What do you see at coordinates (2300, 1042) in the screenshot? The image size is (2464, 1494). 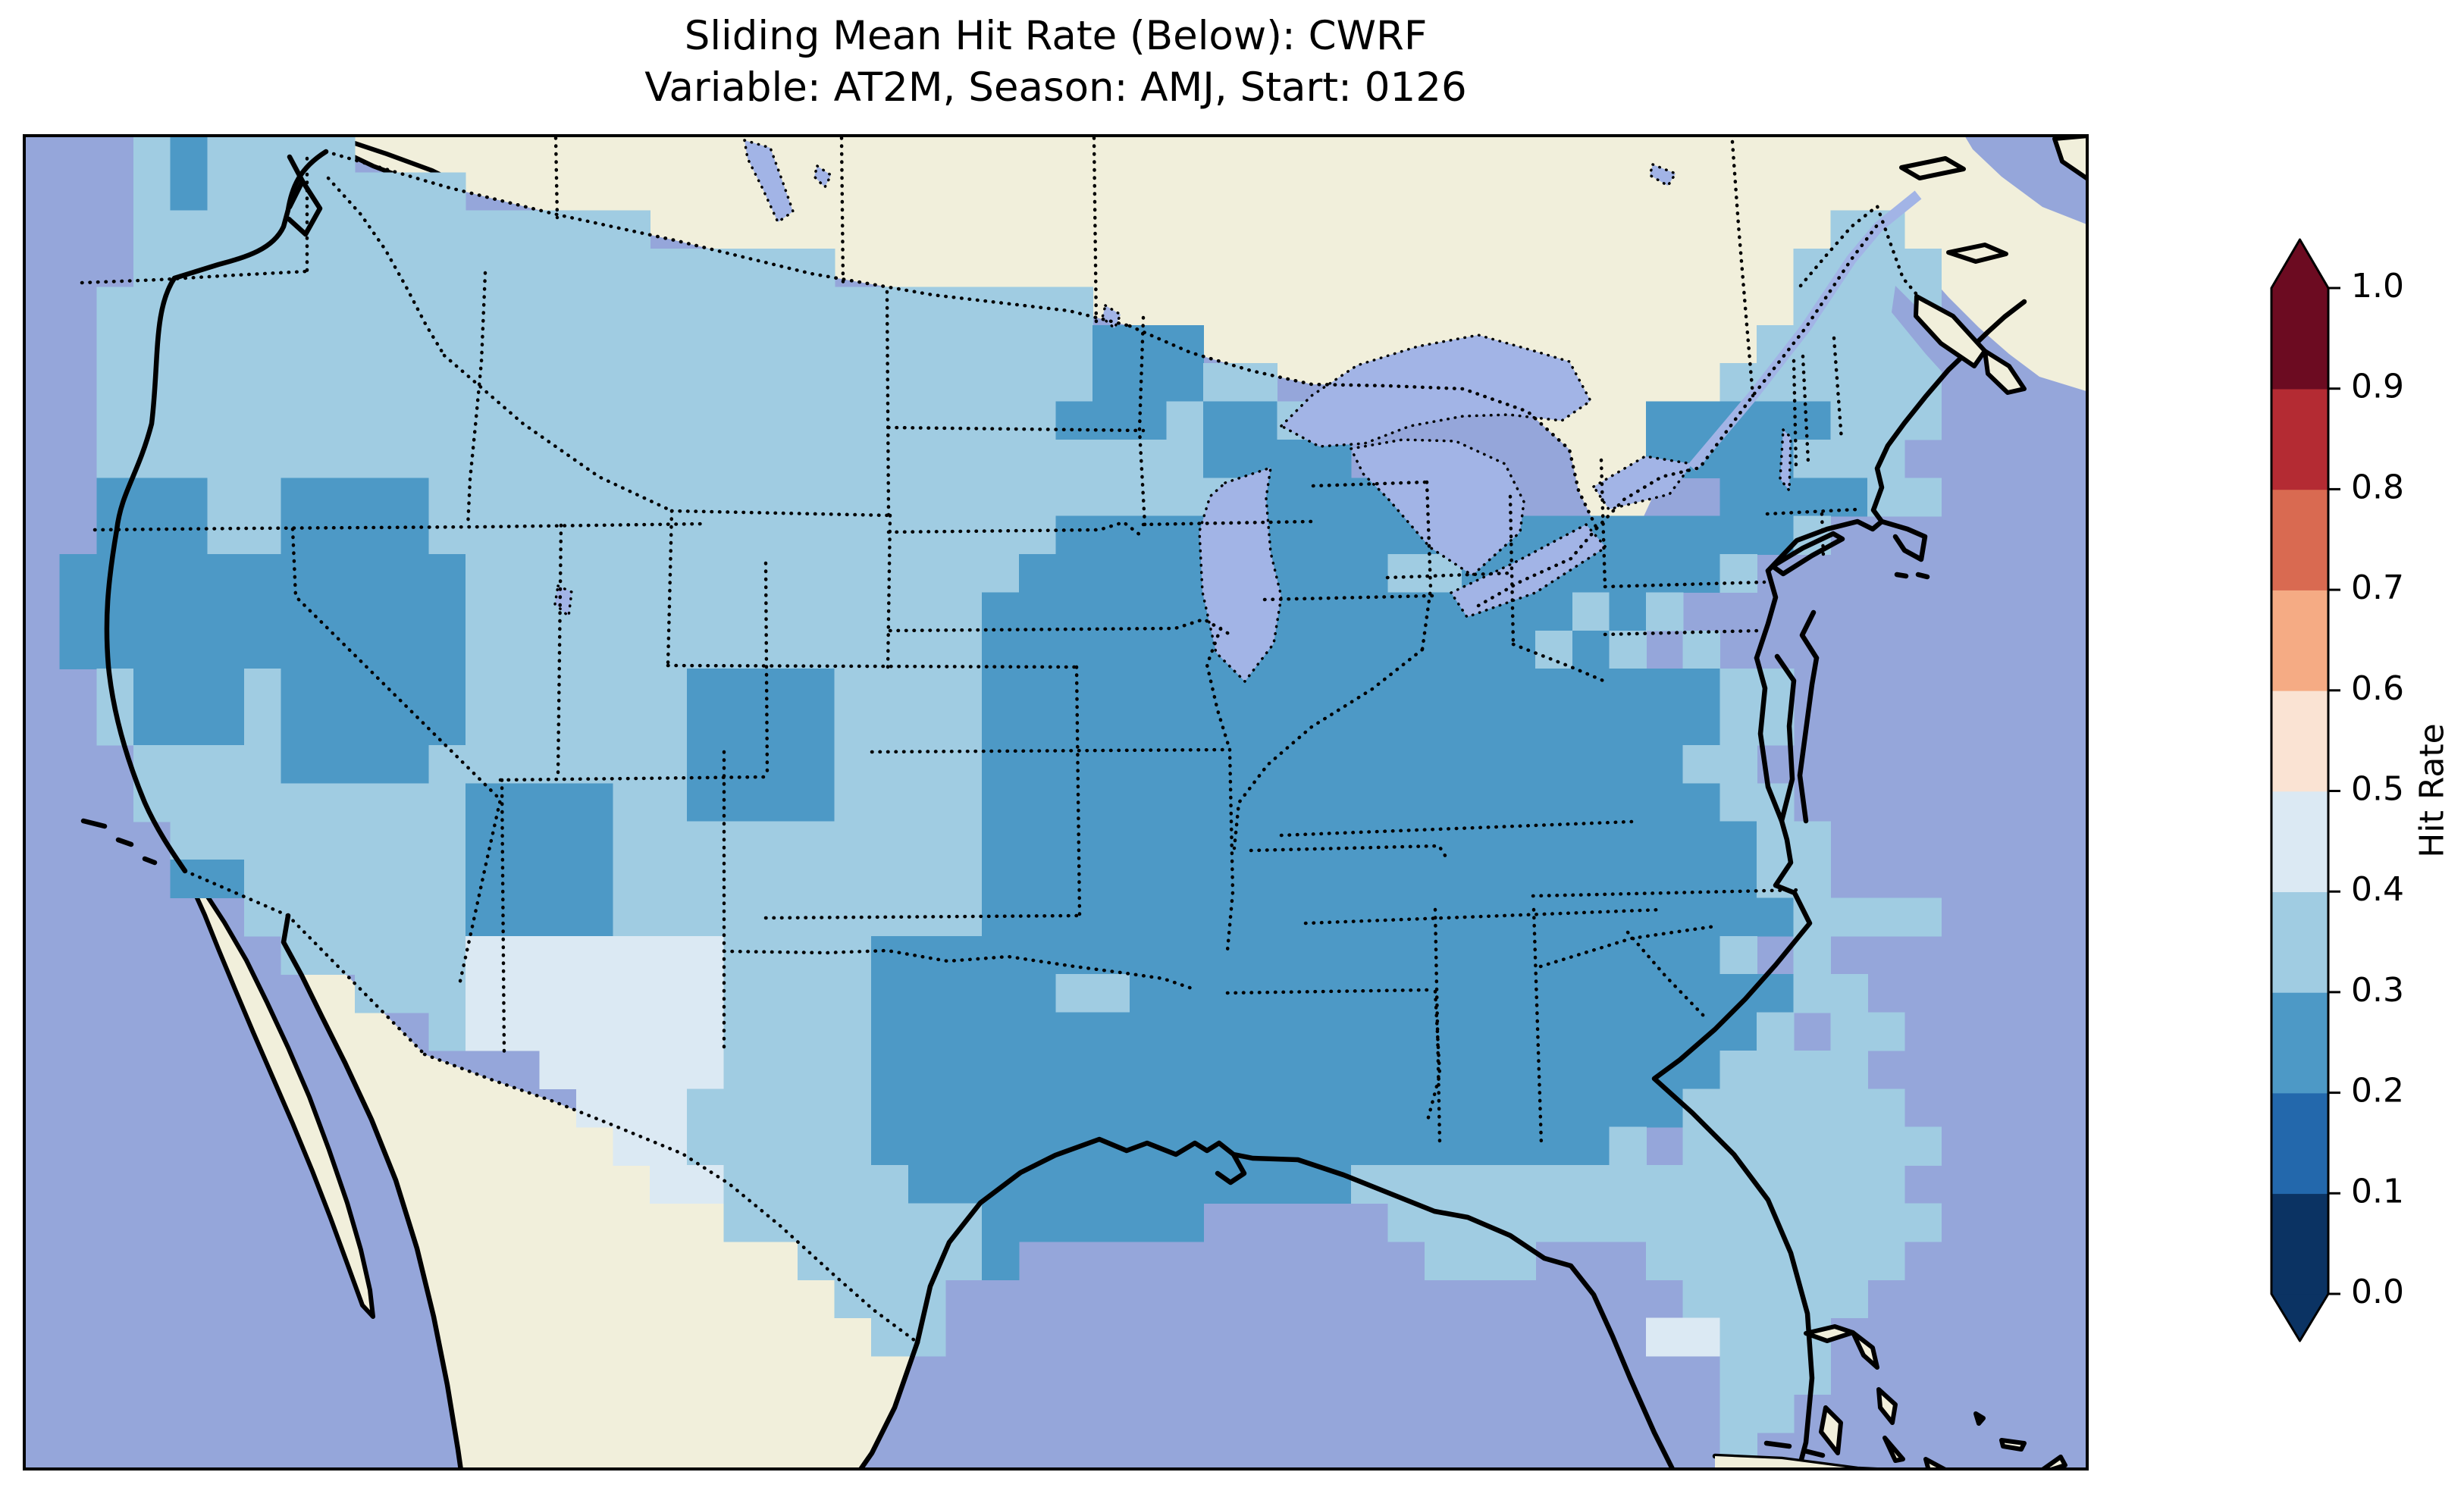 I see `colorbar-segment` at bounding box center [2300, 1042].